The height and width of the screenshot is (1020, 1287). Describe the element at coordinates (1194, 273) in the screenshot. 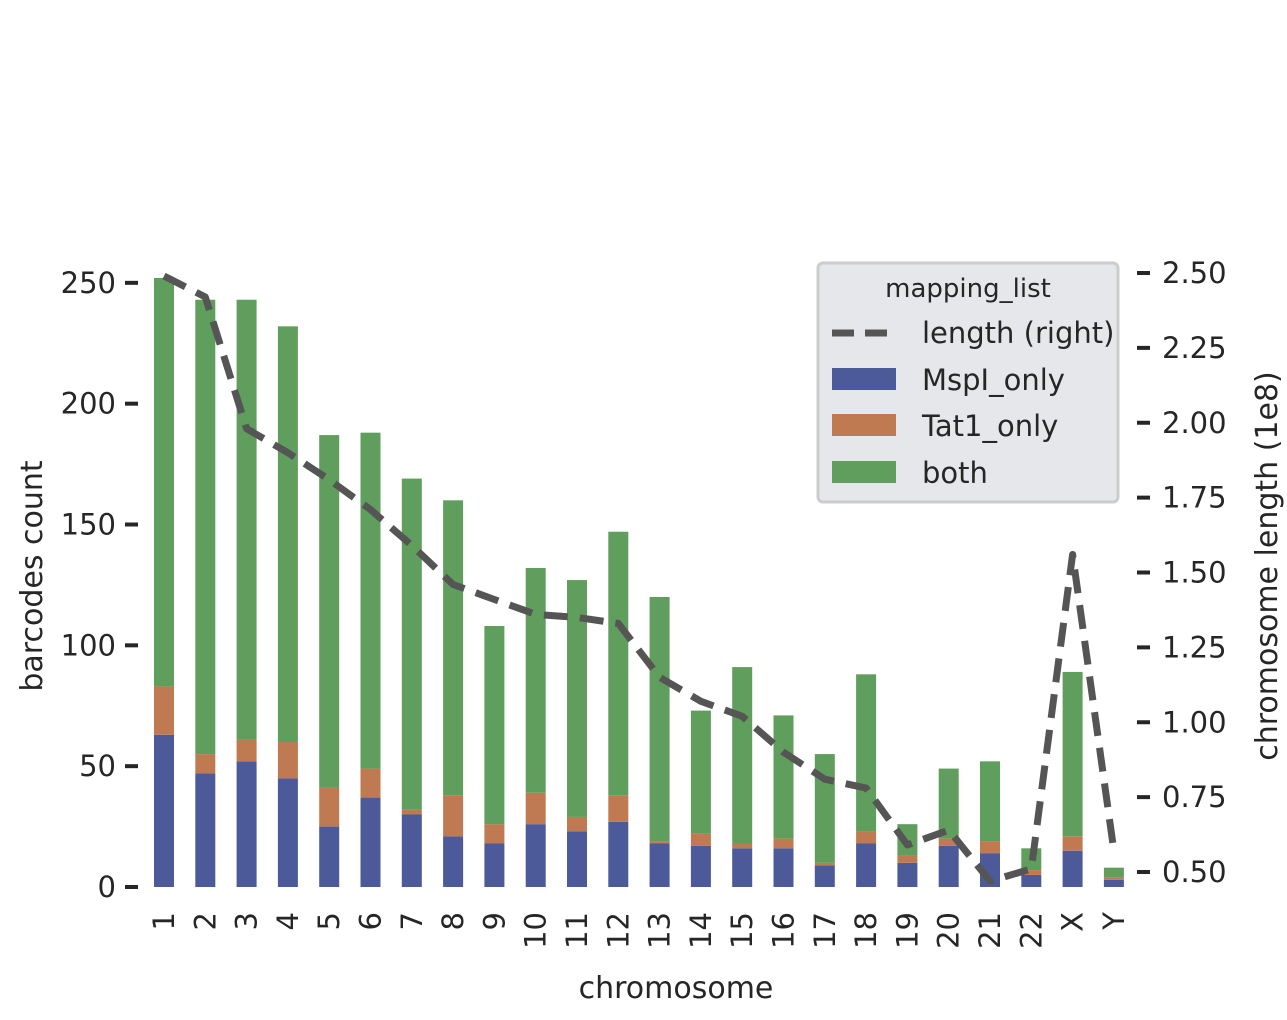

I see `y-right-tick-label-8: 2.50` at that location.